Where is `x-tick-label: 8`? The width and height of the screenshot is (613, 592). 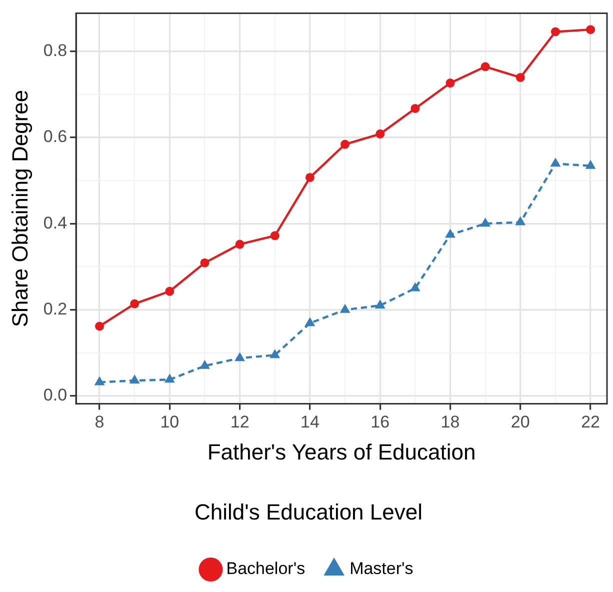
x-tick-label: 8 is located at coordinates (99, 422).